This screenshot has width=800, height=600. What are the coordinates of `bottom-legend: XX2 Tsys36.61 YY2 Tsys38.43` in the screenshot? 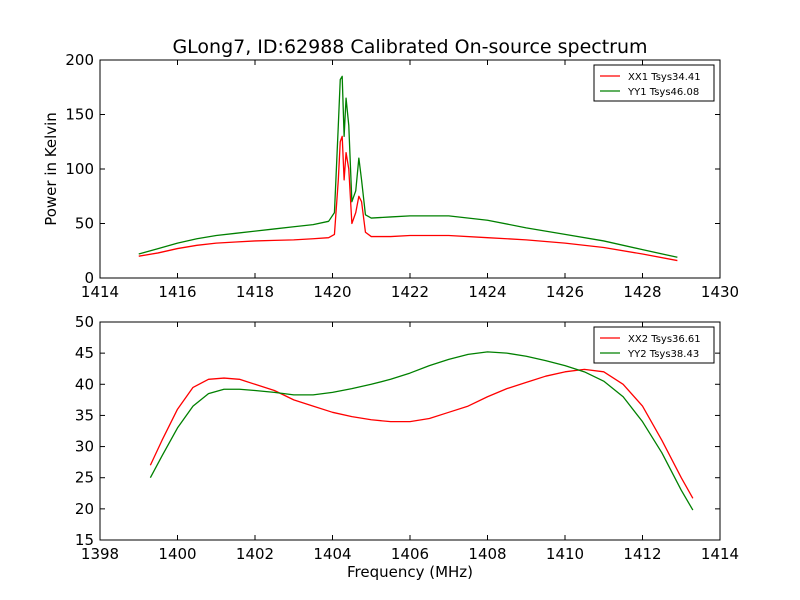 It's located at (654, 345).